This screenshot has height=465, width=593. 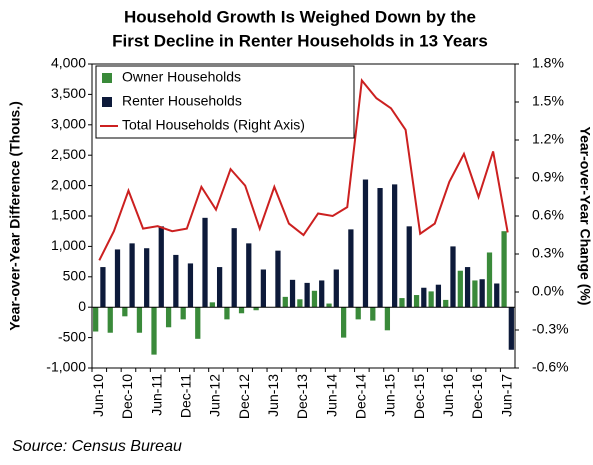 What do you see at coordinates (68, 215) in the screenshot?
I see `y-tick-label: 1,500` at bounding box center [68, 215].